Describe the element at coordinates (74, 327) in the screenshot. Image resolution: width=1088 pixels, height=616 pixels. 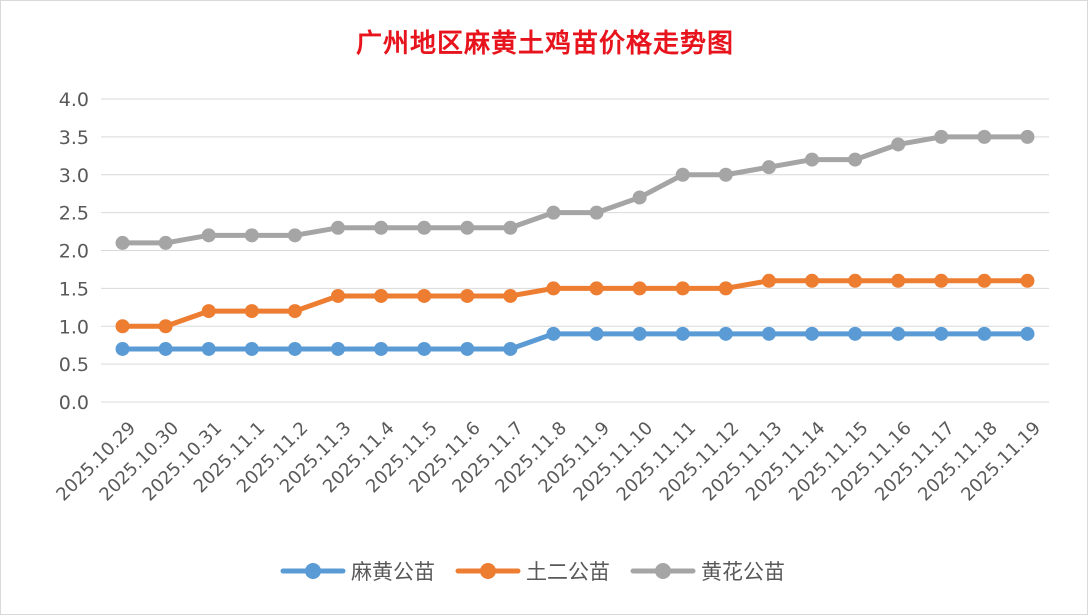
I see `y-tick-label: 1.0` at that location.